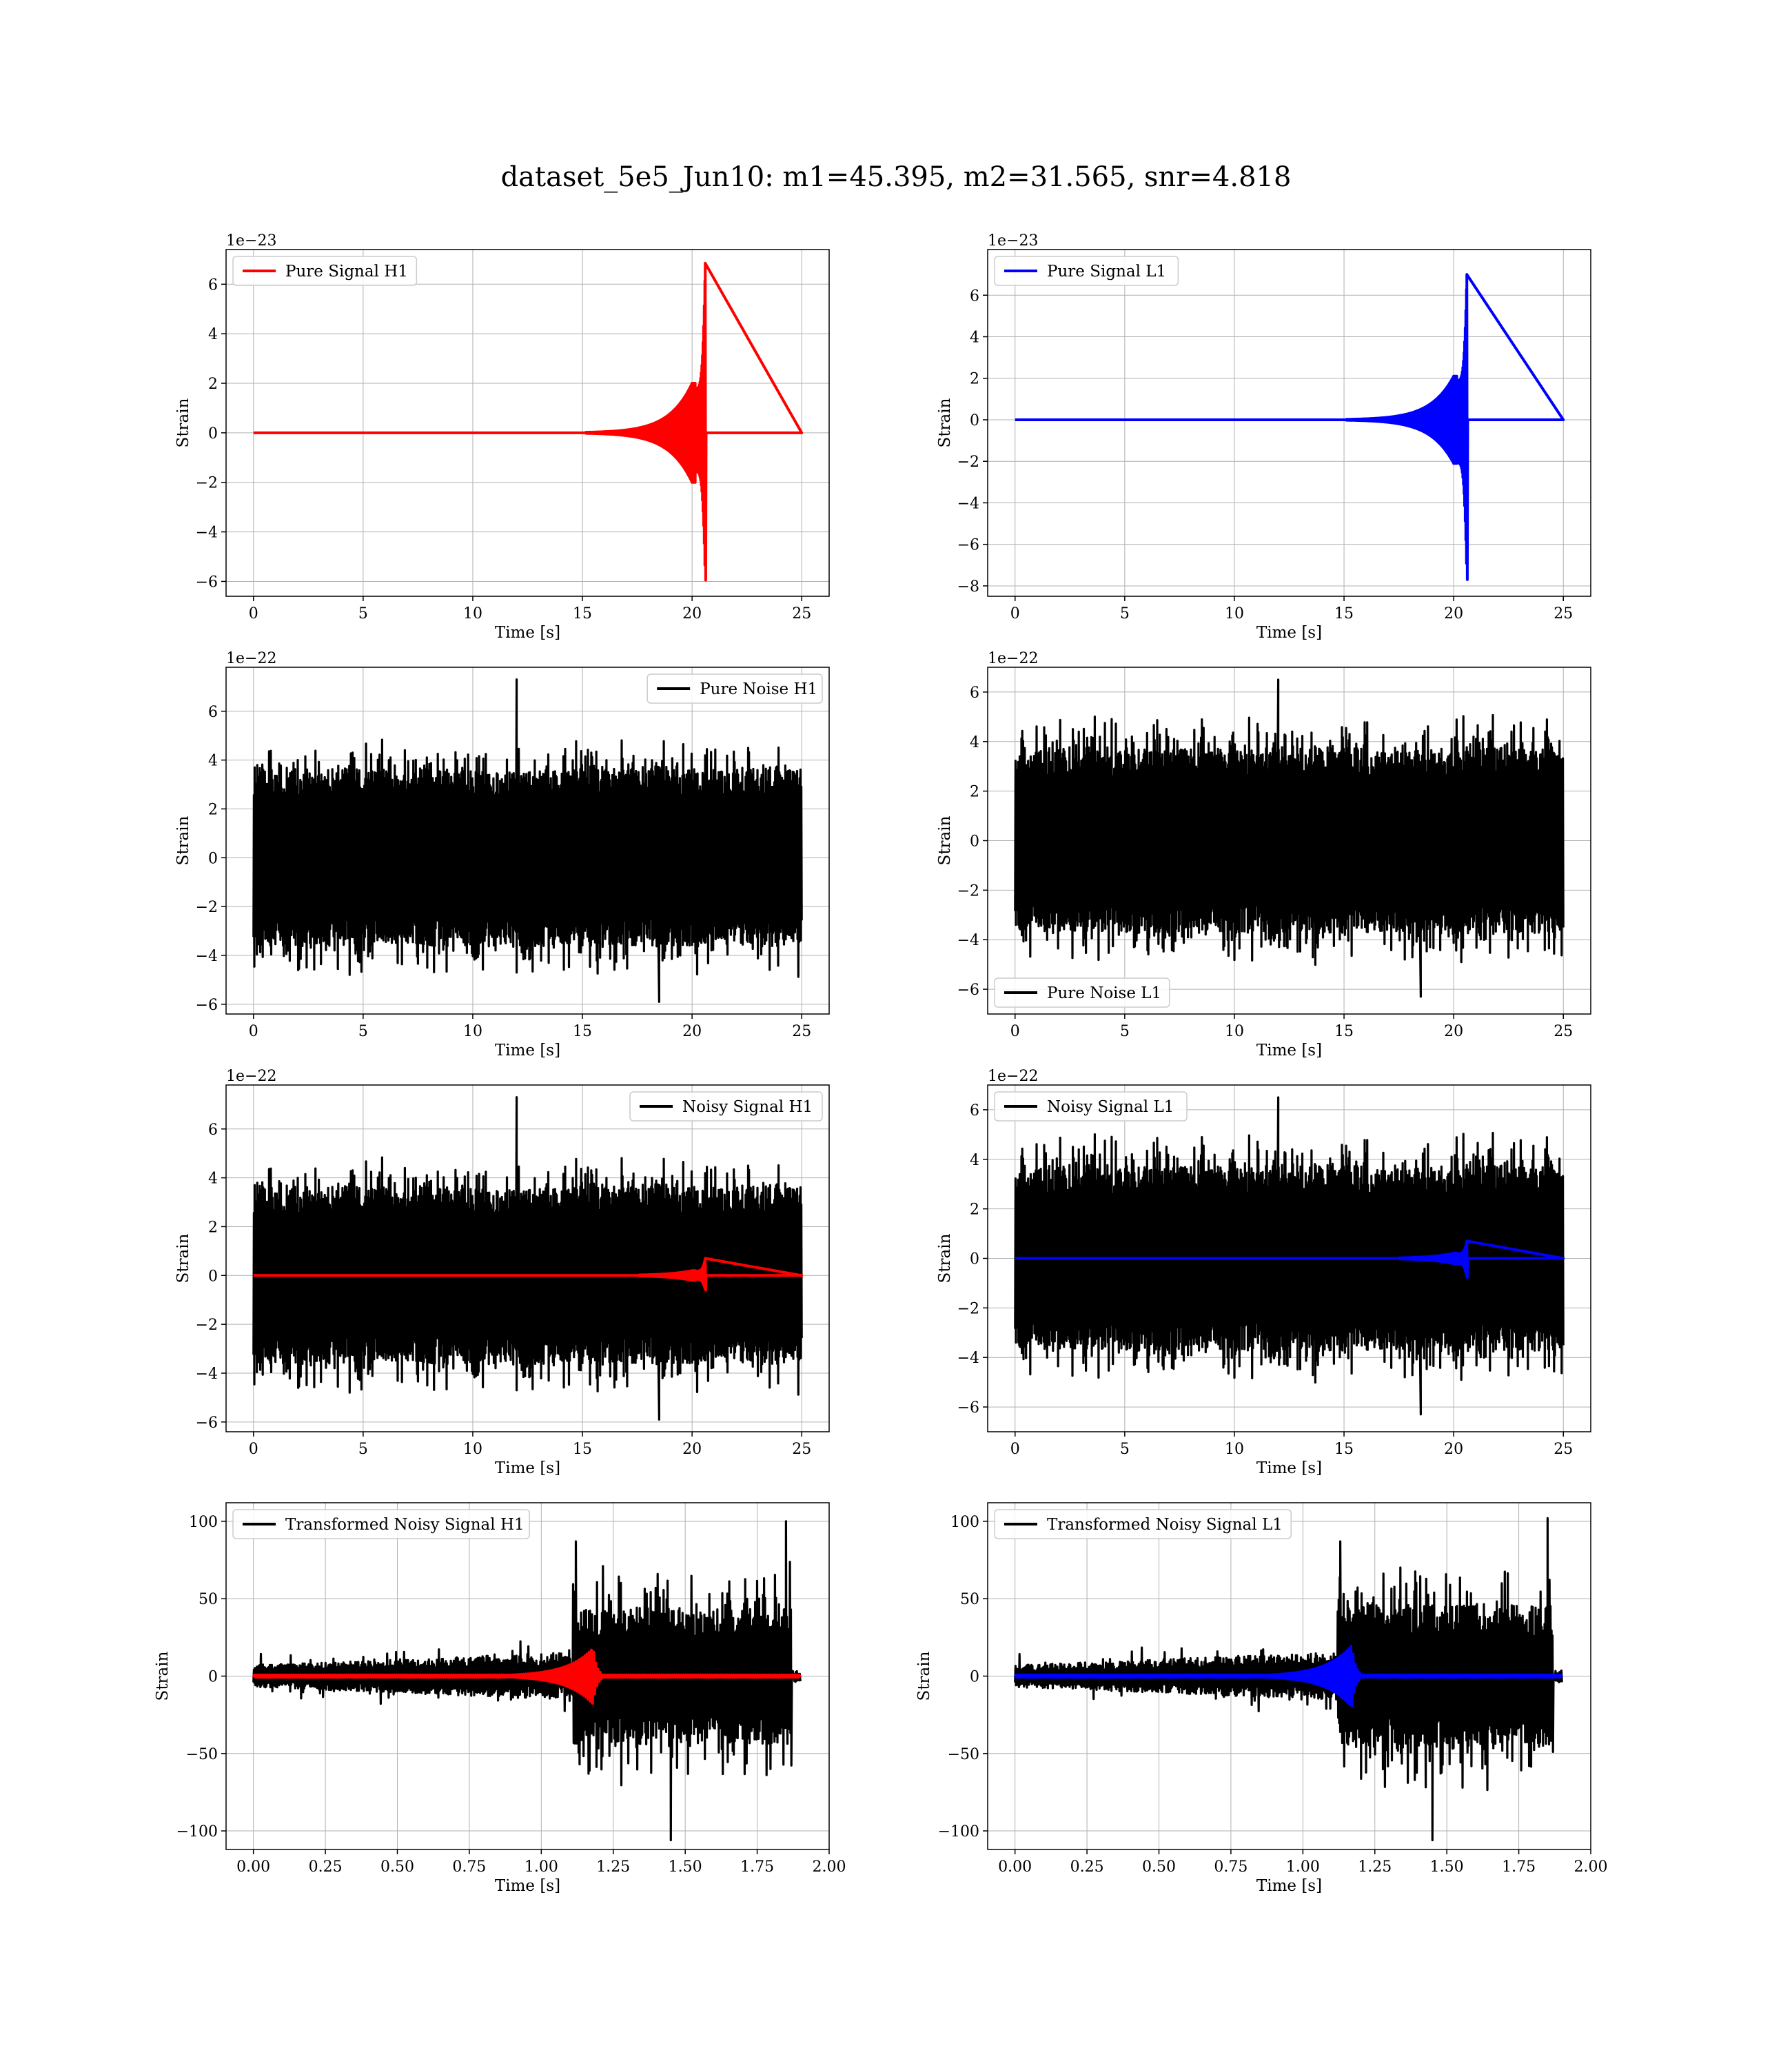 This screenshot has width=1792, height=2068. I want to click on legend-label: Noisy Signal L1, so click(1110, 1107).